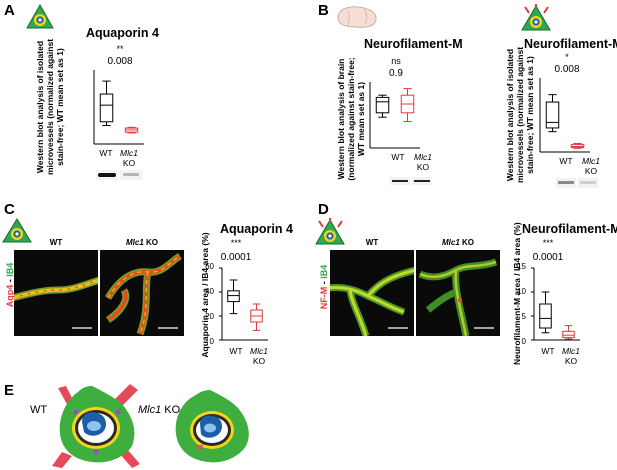 Image resolution: width=617 pixels, height=470 pixels. Describe the element at coordinates (450, 242) in the screenshot. I see `panel-d-title-ko-gene: Mlc1` at that location.